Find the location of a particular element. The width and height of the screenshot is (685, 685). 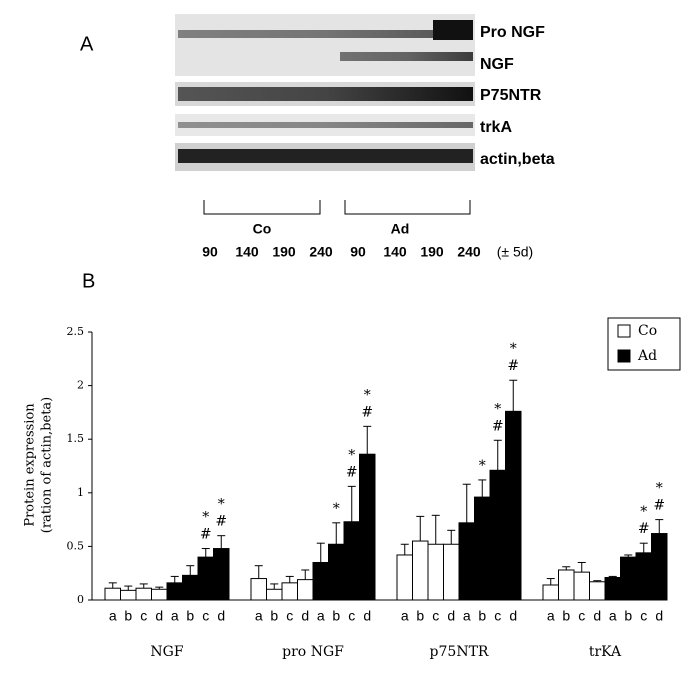

panel-label: A is located at coordinates (87, 44).